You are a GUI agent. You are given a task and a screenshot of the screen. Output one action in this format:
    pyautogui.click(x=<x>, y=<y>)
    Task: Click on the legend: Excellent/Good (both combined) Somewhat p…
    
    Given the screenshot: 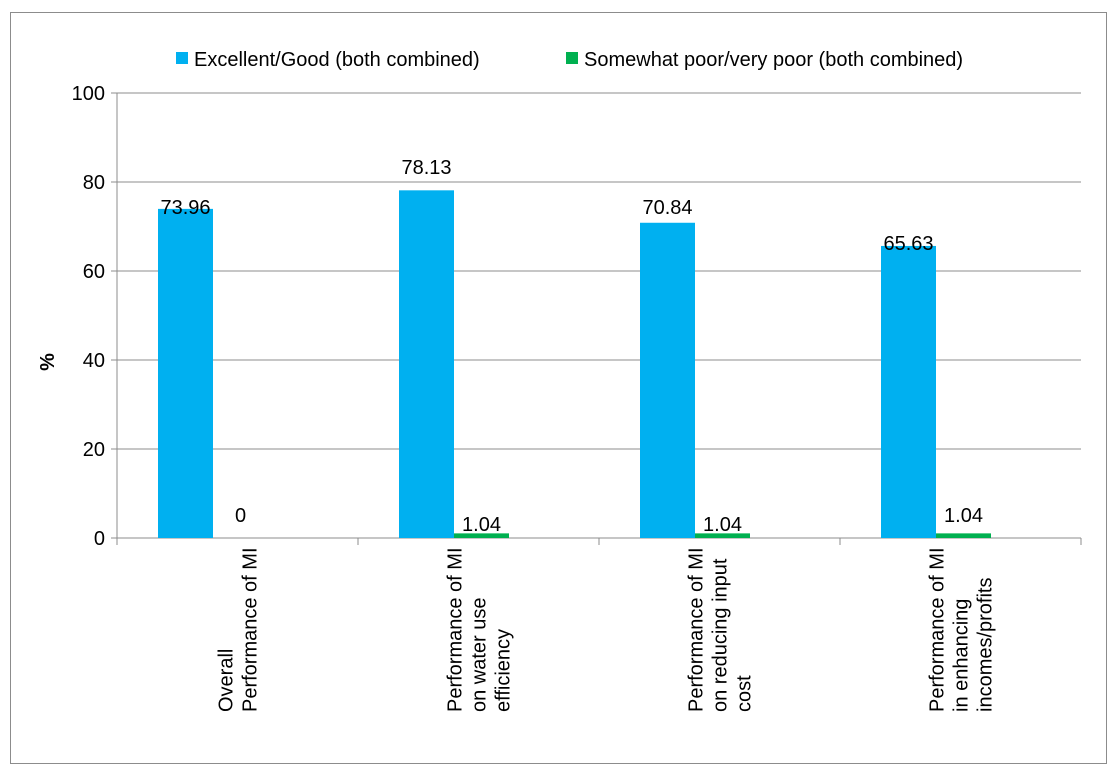 What is the action you would take?
    pyautogui.click(x=569, y=60)
    